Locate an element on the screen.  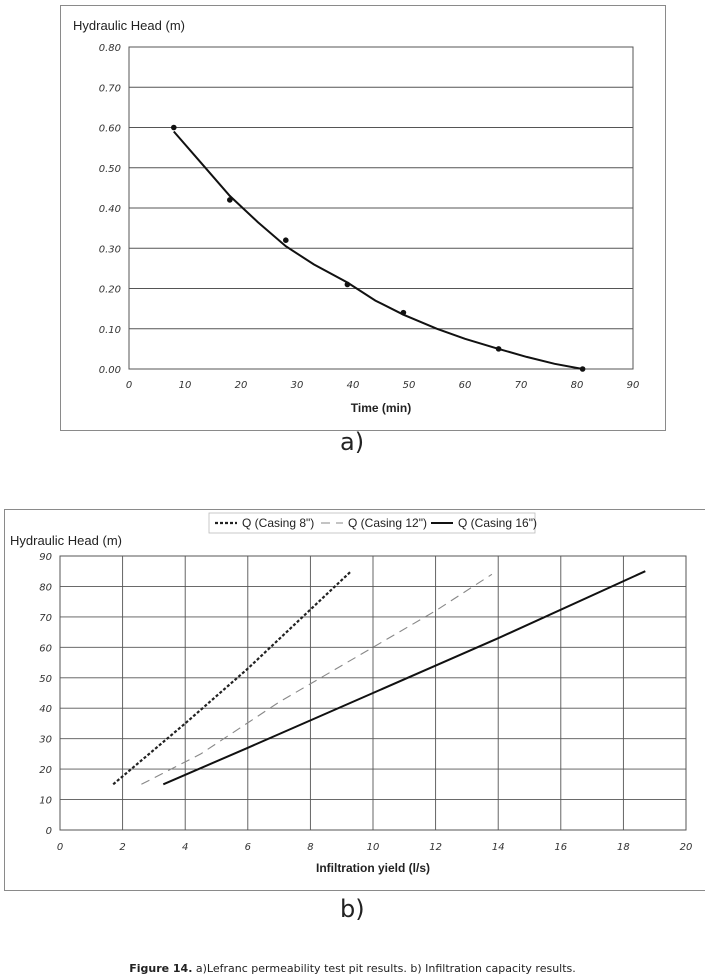
chart-a-y-tick-label: 0.00 is located at coordinates (110, 370).